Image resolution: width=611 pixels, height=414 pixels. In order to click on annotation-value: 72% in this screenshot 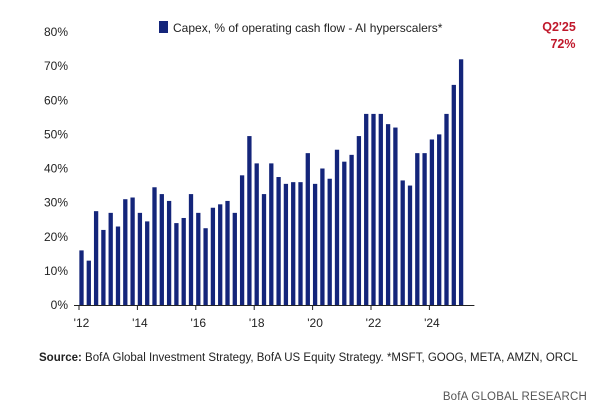, I will do `click(562, 44)`.